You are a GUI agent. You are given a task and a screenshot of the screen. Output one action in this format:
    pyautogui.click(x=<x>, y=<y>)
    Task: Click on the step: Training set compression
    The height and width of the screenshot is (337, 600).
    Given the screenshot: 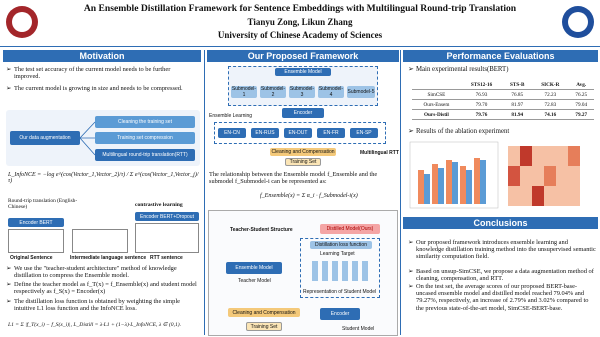 What is the action you would take?
    pyautogui.click(x=145, y=138)
    